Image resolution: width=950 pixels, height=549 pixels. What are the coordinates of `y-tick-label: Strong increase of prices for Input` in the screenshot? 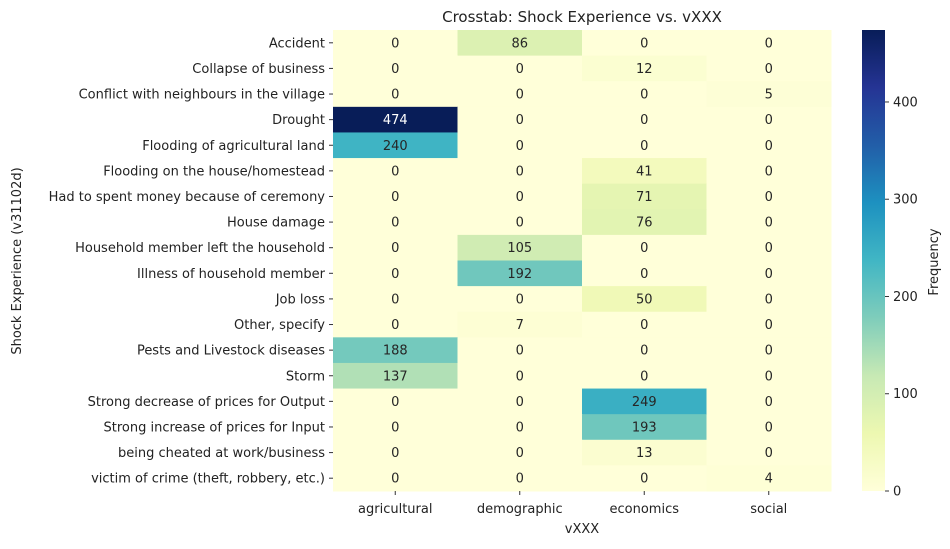 It's located at (214, 427).